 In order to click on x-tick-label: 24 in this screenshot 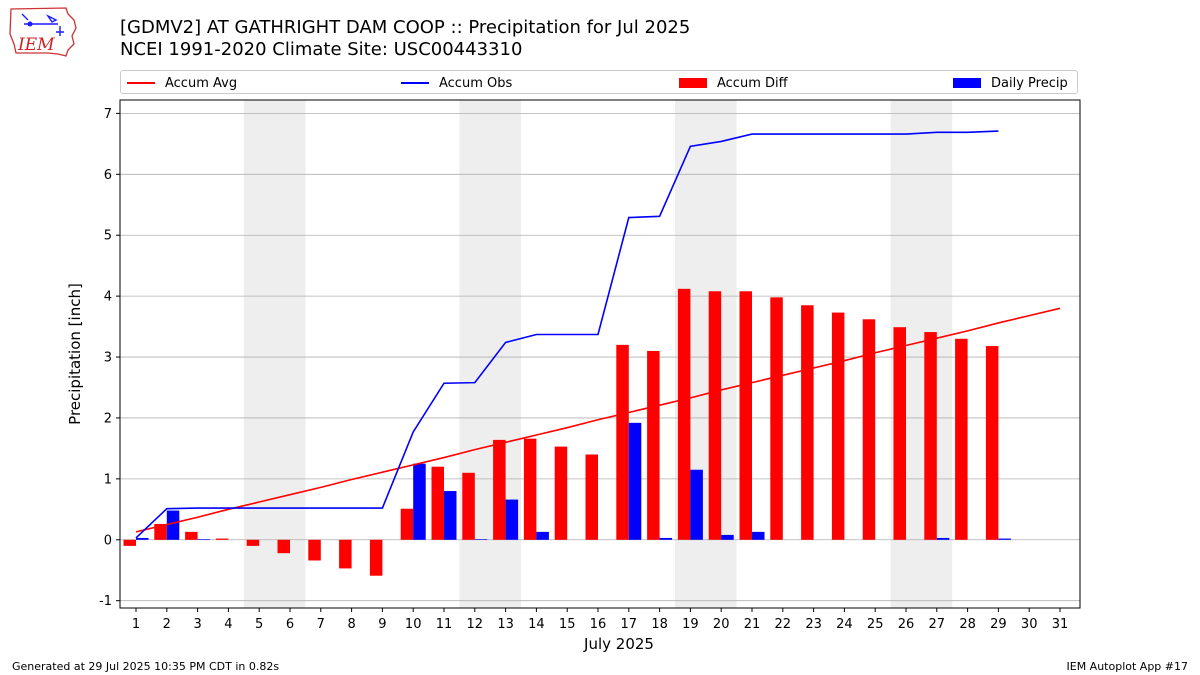, I will do `click(844, 624)`.